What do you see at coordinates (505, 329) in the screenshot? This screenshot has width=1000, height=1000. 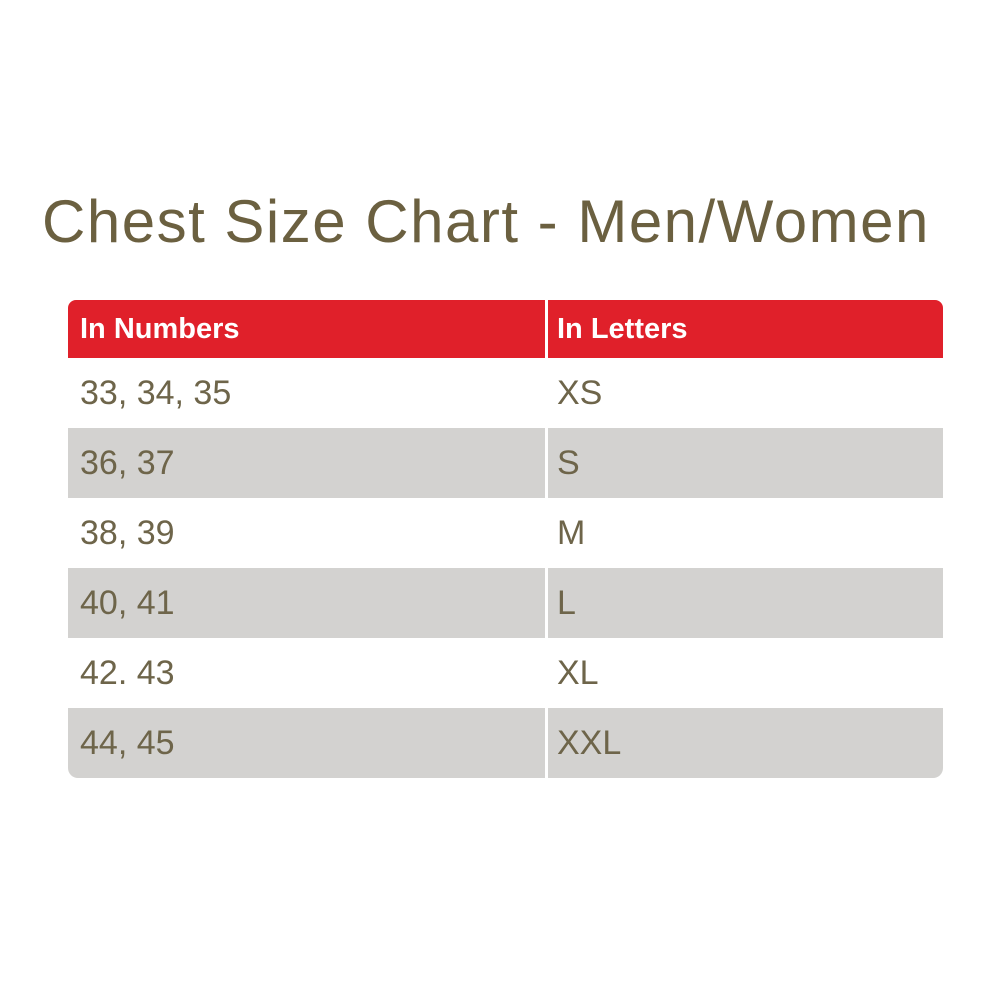 I see `table-header-row: In Numbers In Letters` at bounding box center [505, 329].